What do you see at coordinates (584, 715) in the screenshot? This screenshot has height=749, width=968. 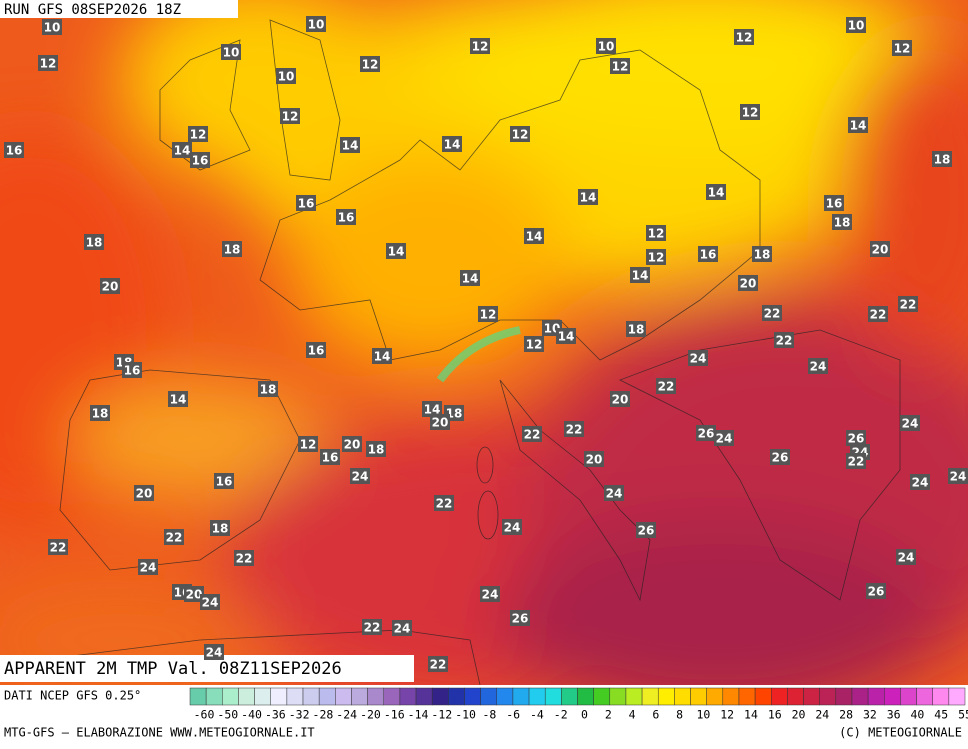 I see `scale-tick-label: 0` at bounding box center [584, 715].